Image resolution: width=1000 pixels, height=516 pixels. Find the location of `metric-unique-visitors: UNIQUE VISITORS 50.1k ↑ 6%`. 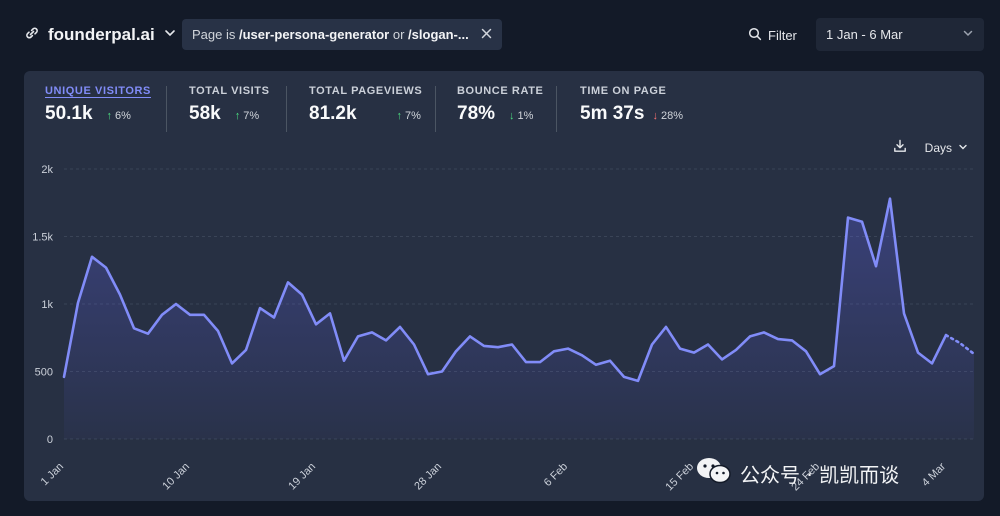

metric-unique-visitors: UNIQUE VISITORS 50.1k ↑ 6% is located at coordinates (98, 109).